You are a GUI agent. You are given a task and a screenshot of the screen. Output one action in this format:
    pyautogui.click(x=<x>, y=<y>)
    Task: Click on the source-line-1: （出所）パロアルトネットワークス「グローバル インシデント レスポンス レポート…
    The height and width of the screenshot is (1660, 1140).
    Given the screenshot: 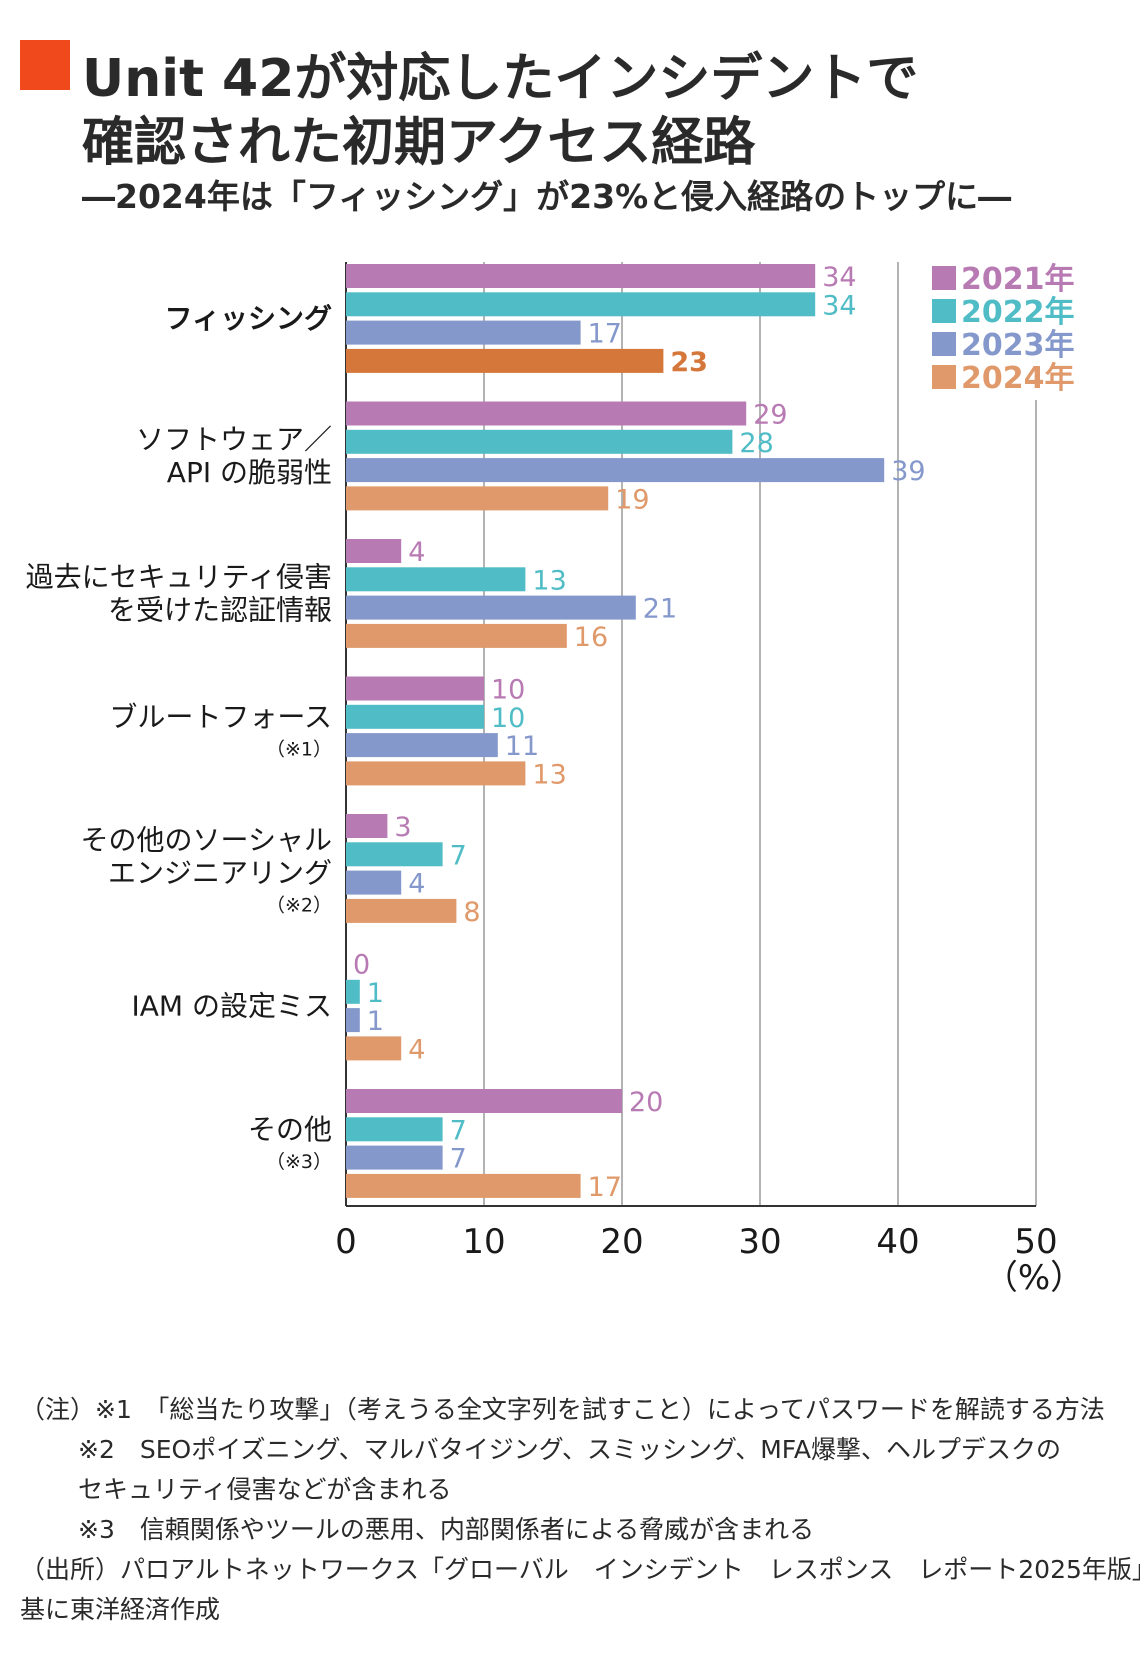 What is the action you would take?
    pyautogui.click(x=580, y=1569)
    